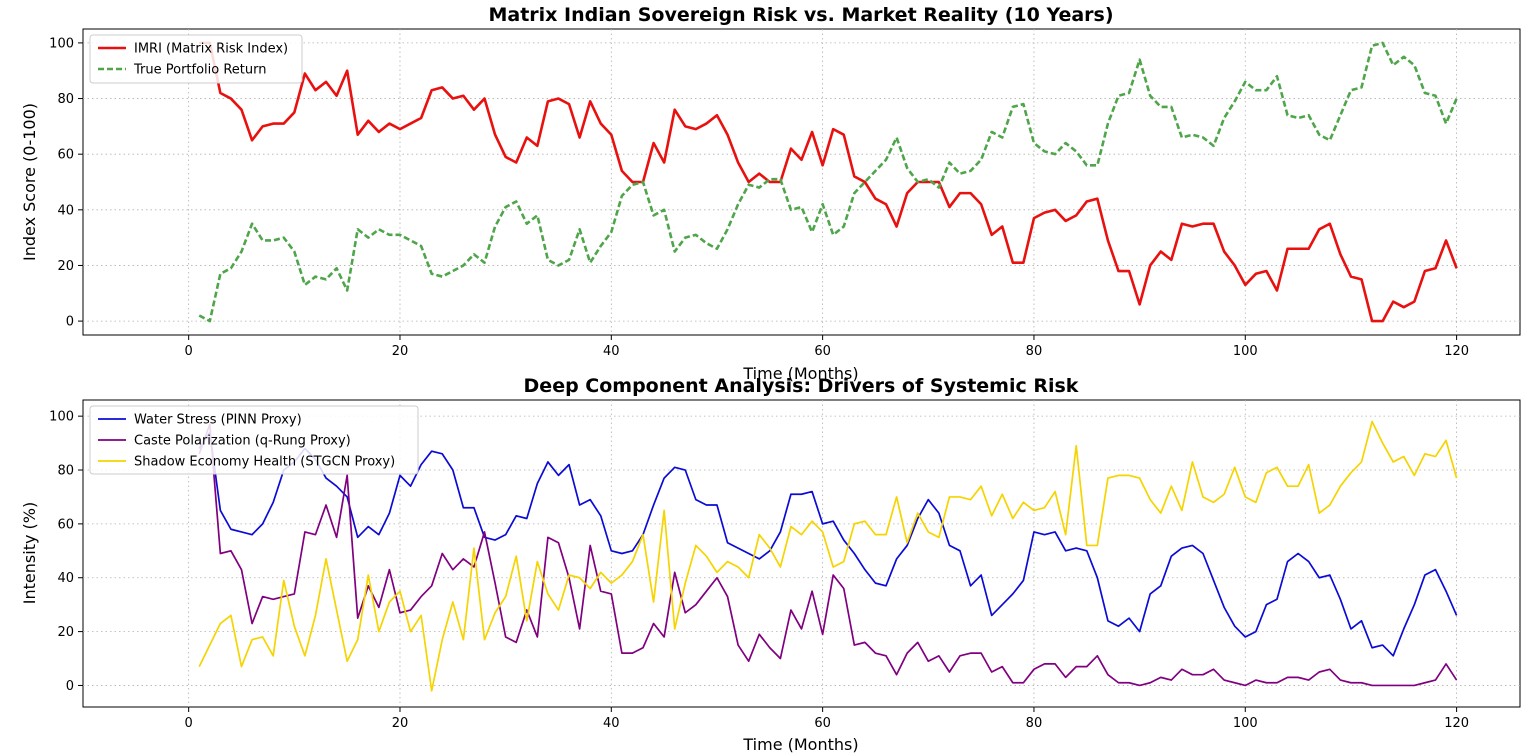 This screenshot has width=1536, height=754. Describe the element at coordinates (200, 70) in the screenshot. I see `legend-label: True Portfolio Return` at that location.